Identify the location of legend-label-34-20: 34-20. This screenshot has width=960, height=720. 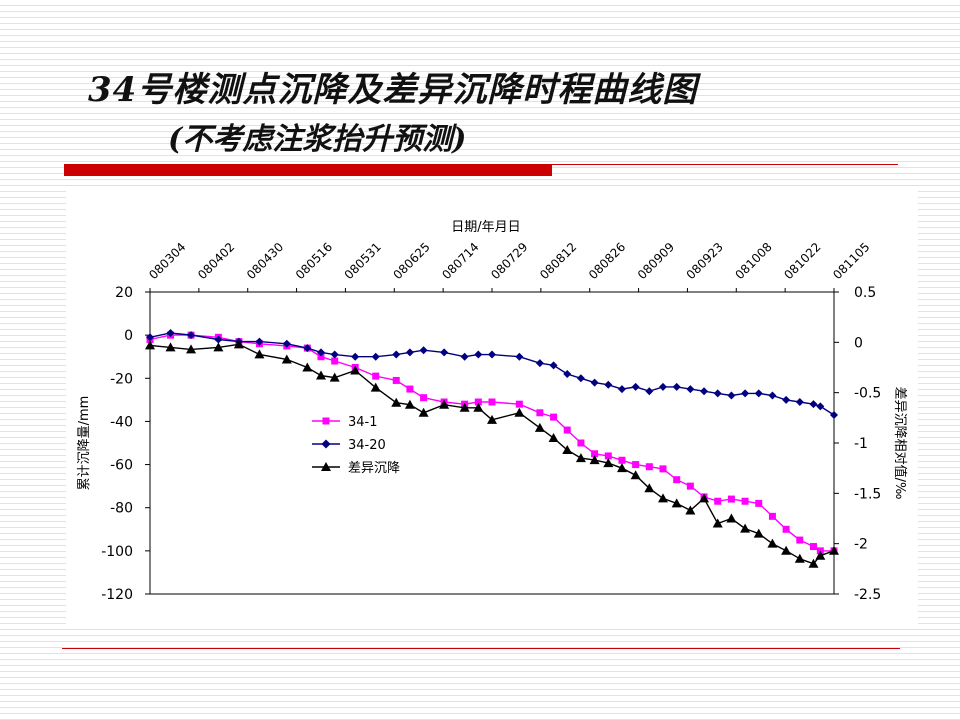
(367, 445).